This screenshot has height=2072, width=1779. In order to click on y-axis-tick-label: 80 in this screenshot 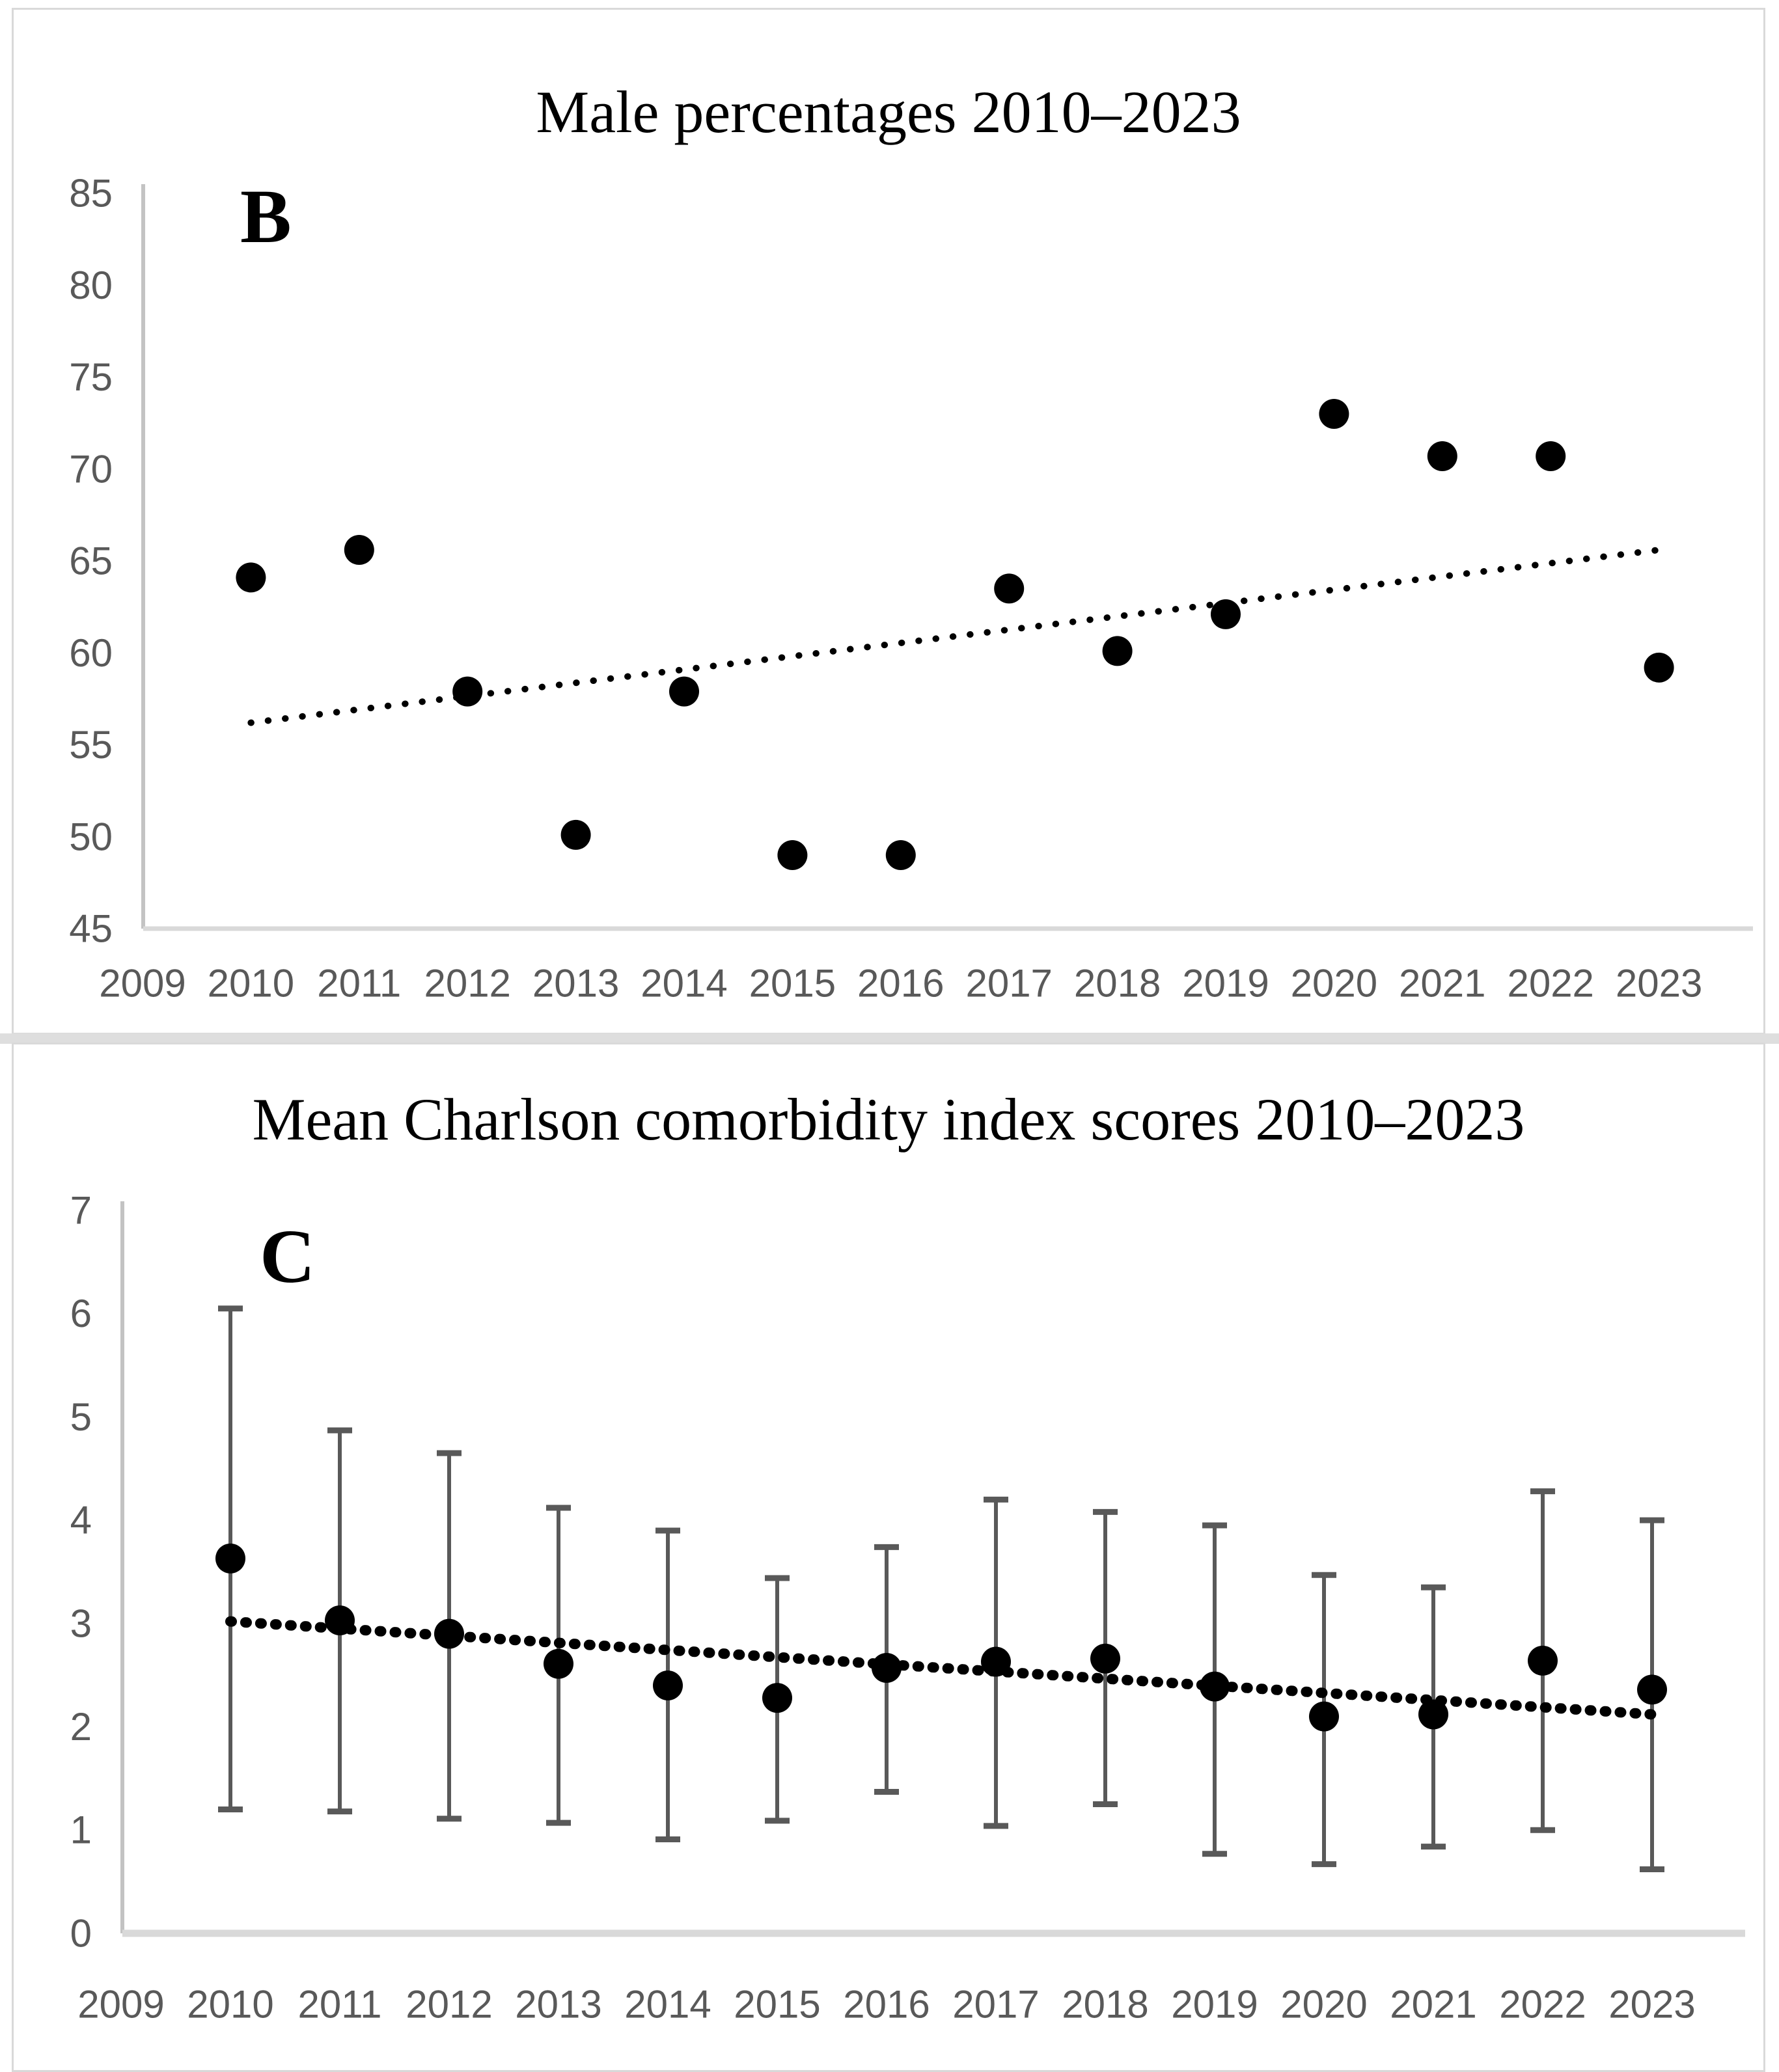, I will do `click(91, 285)`.